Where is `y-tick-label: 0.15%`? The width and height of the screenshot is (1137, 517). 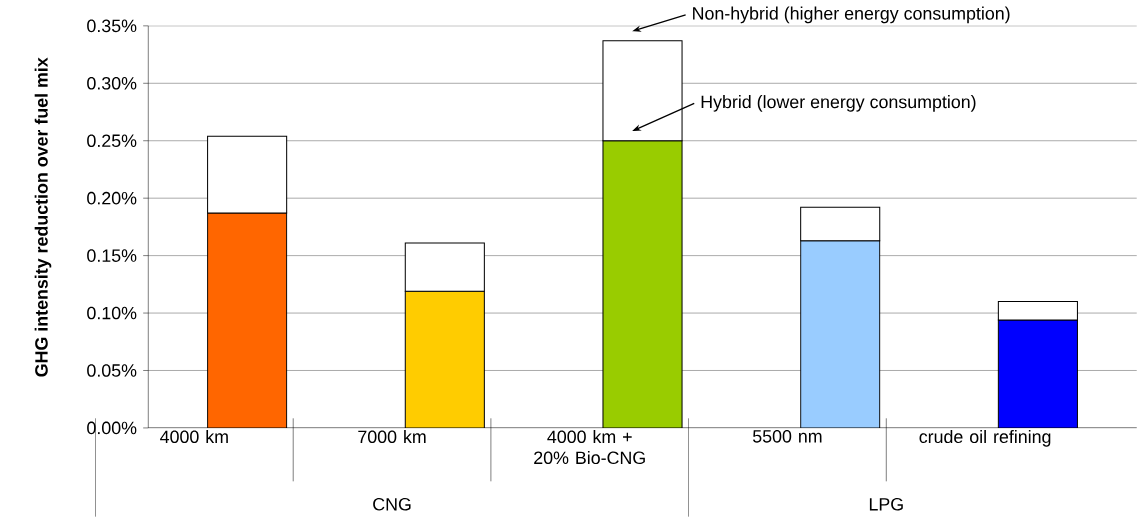 y-tick-label: 0.15% is located at coordinates (112, 255).